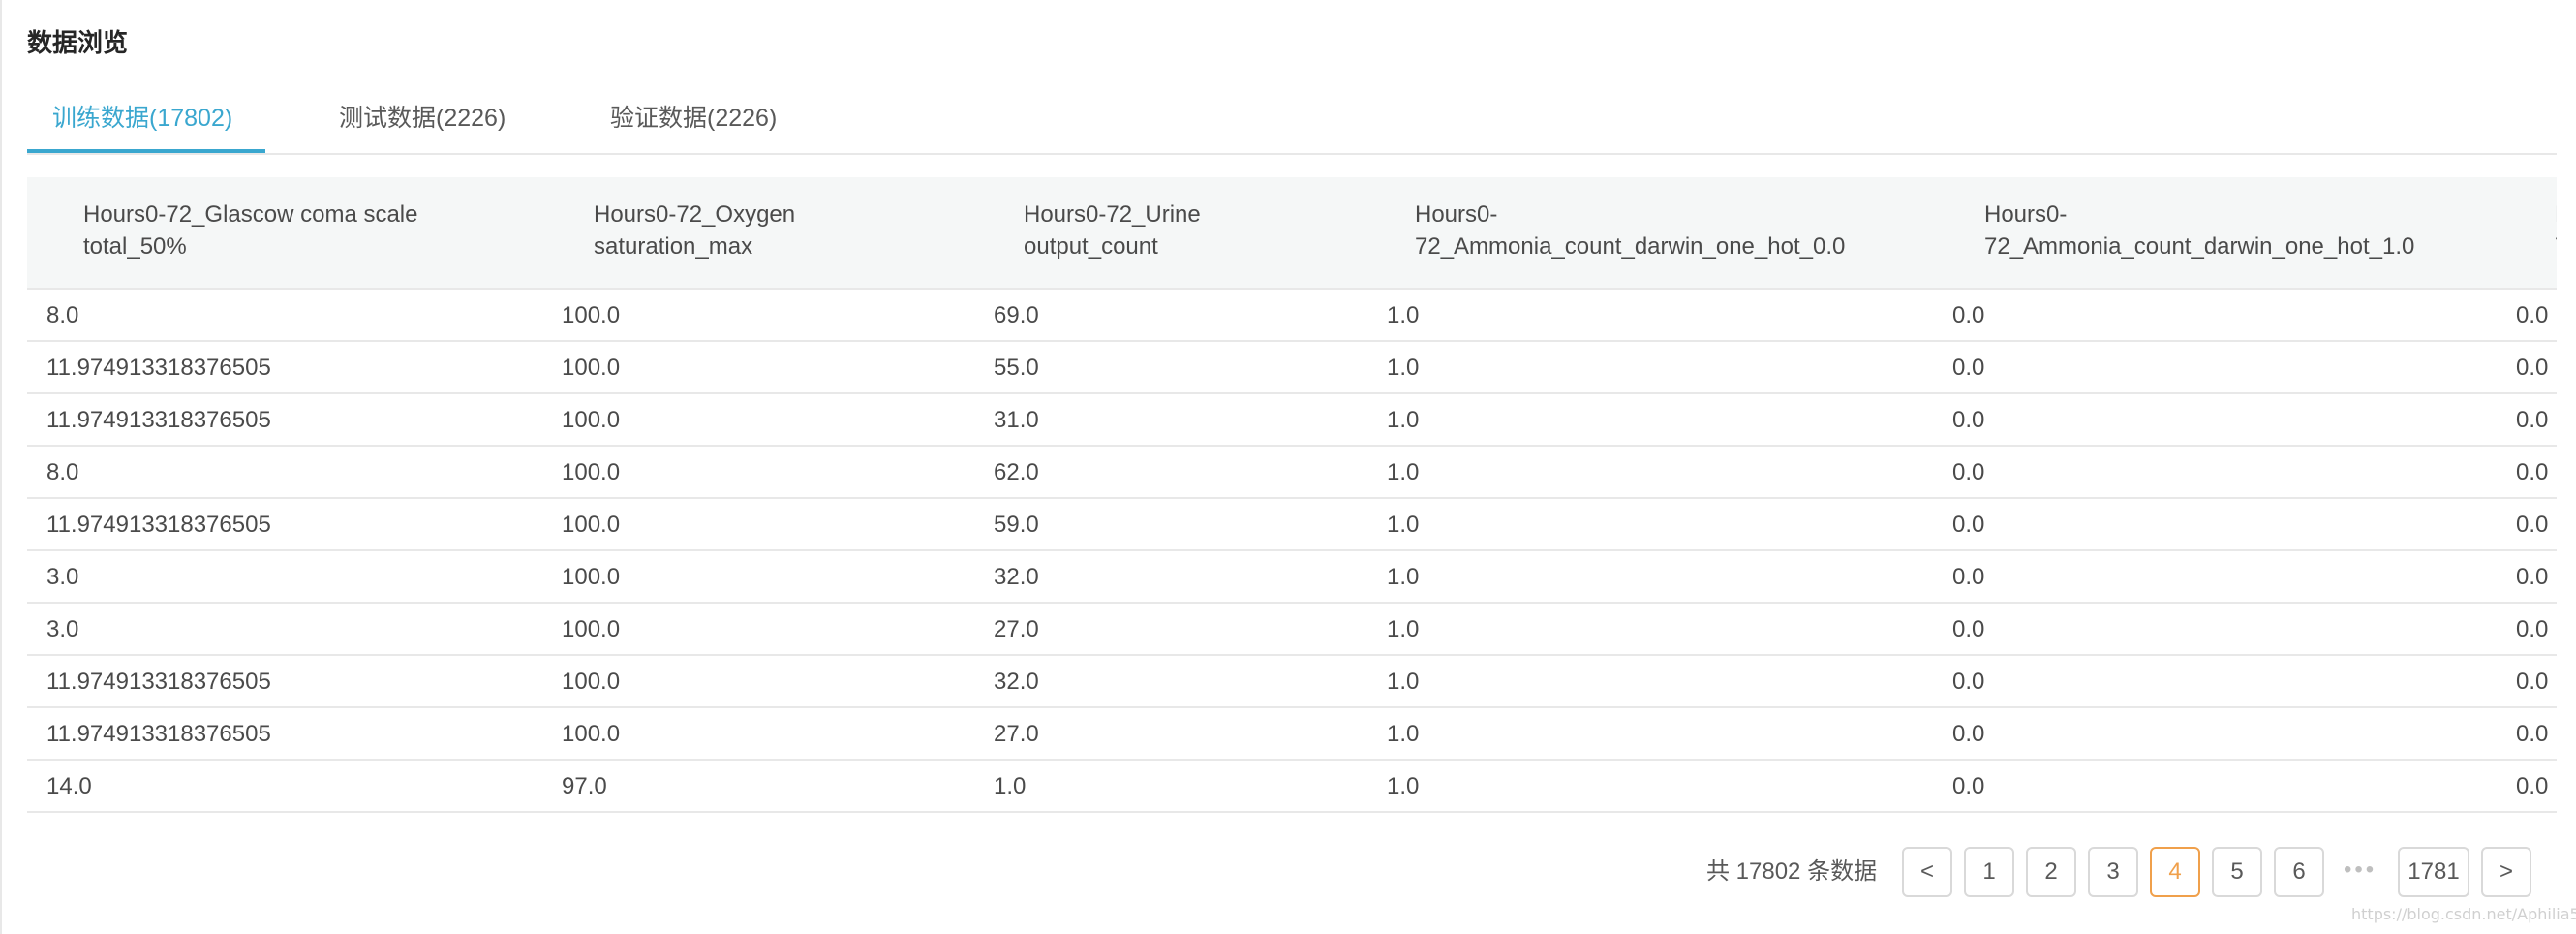 This screenshot has height=934, width=2576. I want to click on table-row: 11.974913318376505 100.0 32.0 1.0 0.0 0.0, so click(1292, 682).